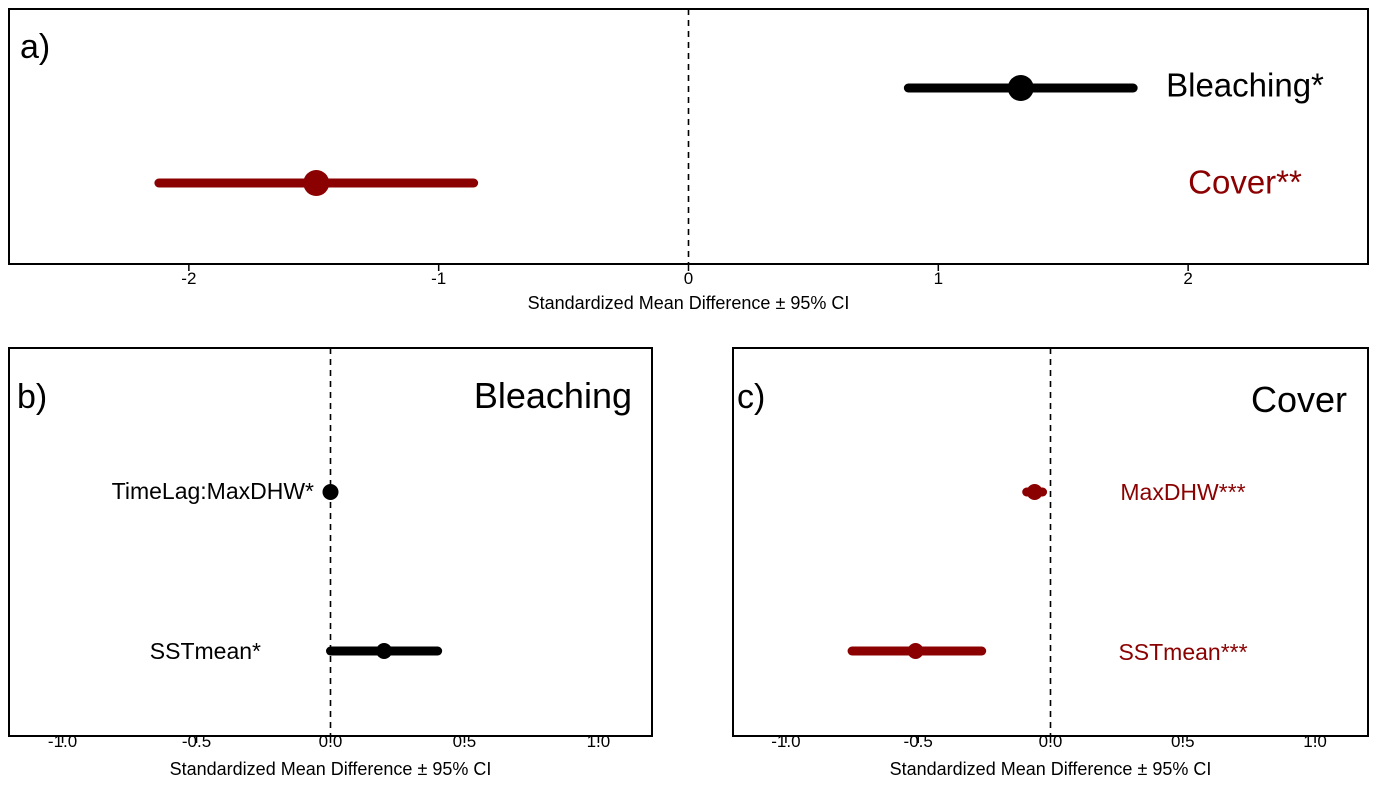  I want to click on x-tick-label: -1, so click(438, 278).